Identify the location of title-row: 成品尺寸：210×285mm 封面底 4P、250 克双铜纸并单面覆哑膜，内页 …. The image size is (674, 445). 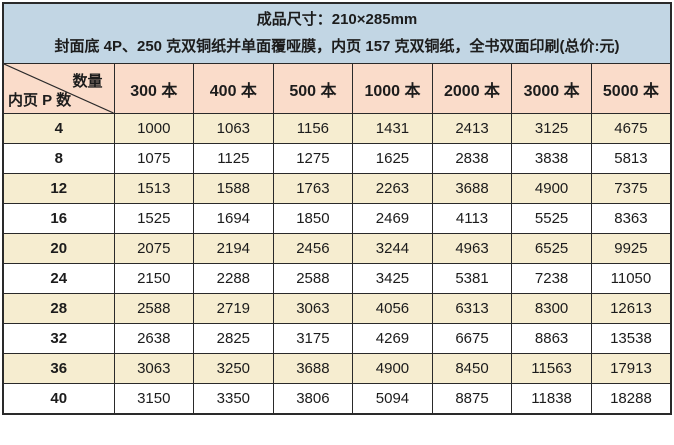
(337, 33).